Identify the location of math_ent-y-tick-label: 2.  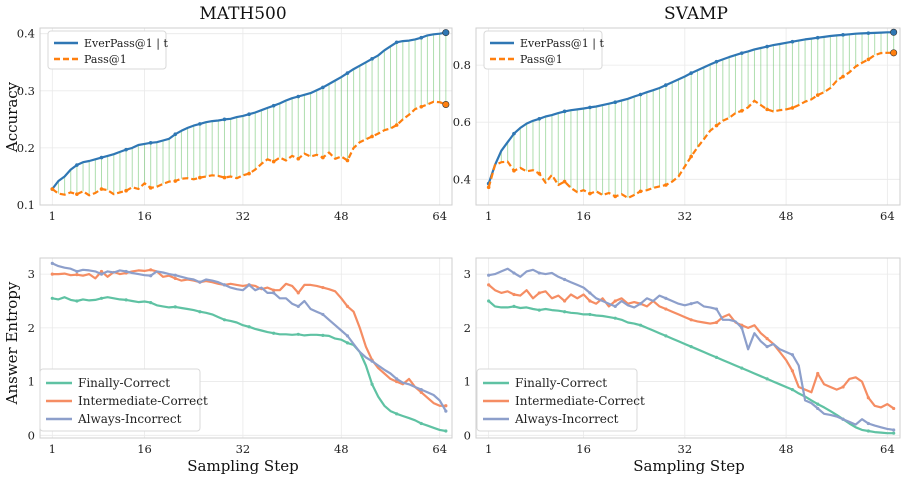
(31, 328).